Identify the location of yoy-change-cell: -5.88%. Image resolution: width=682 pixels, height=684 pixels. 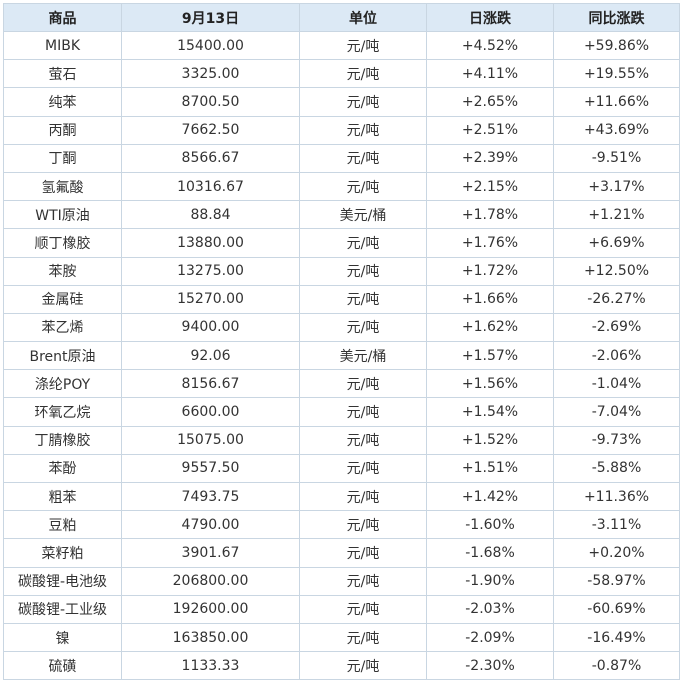
(616, 468).